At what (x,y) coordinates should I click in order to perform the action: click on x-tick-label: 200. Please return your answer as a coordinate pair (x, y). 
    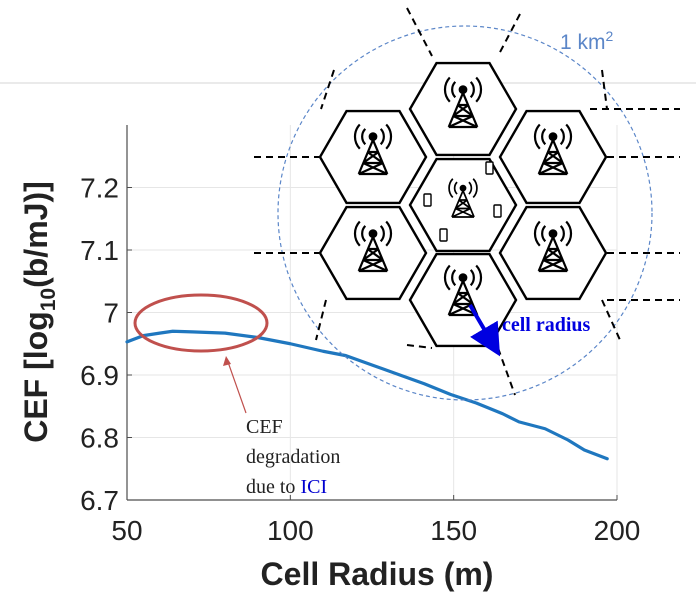
    Looking at the image, I should click on (617, 530).